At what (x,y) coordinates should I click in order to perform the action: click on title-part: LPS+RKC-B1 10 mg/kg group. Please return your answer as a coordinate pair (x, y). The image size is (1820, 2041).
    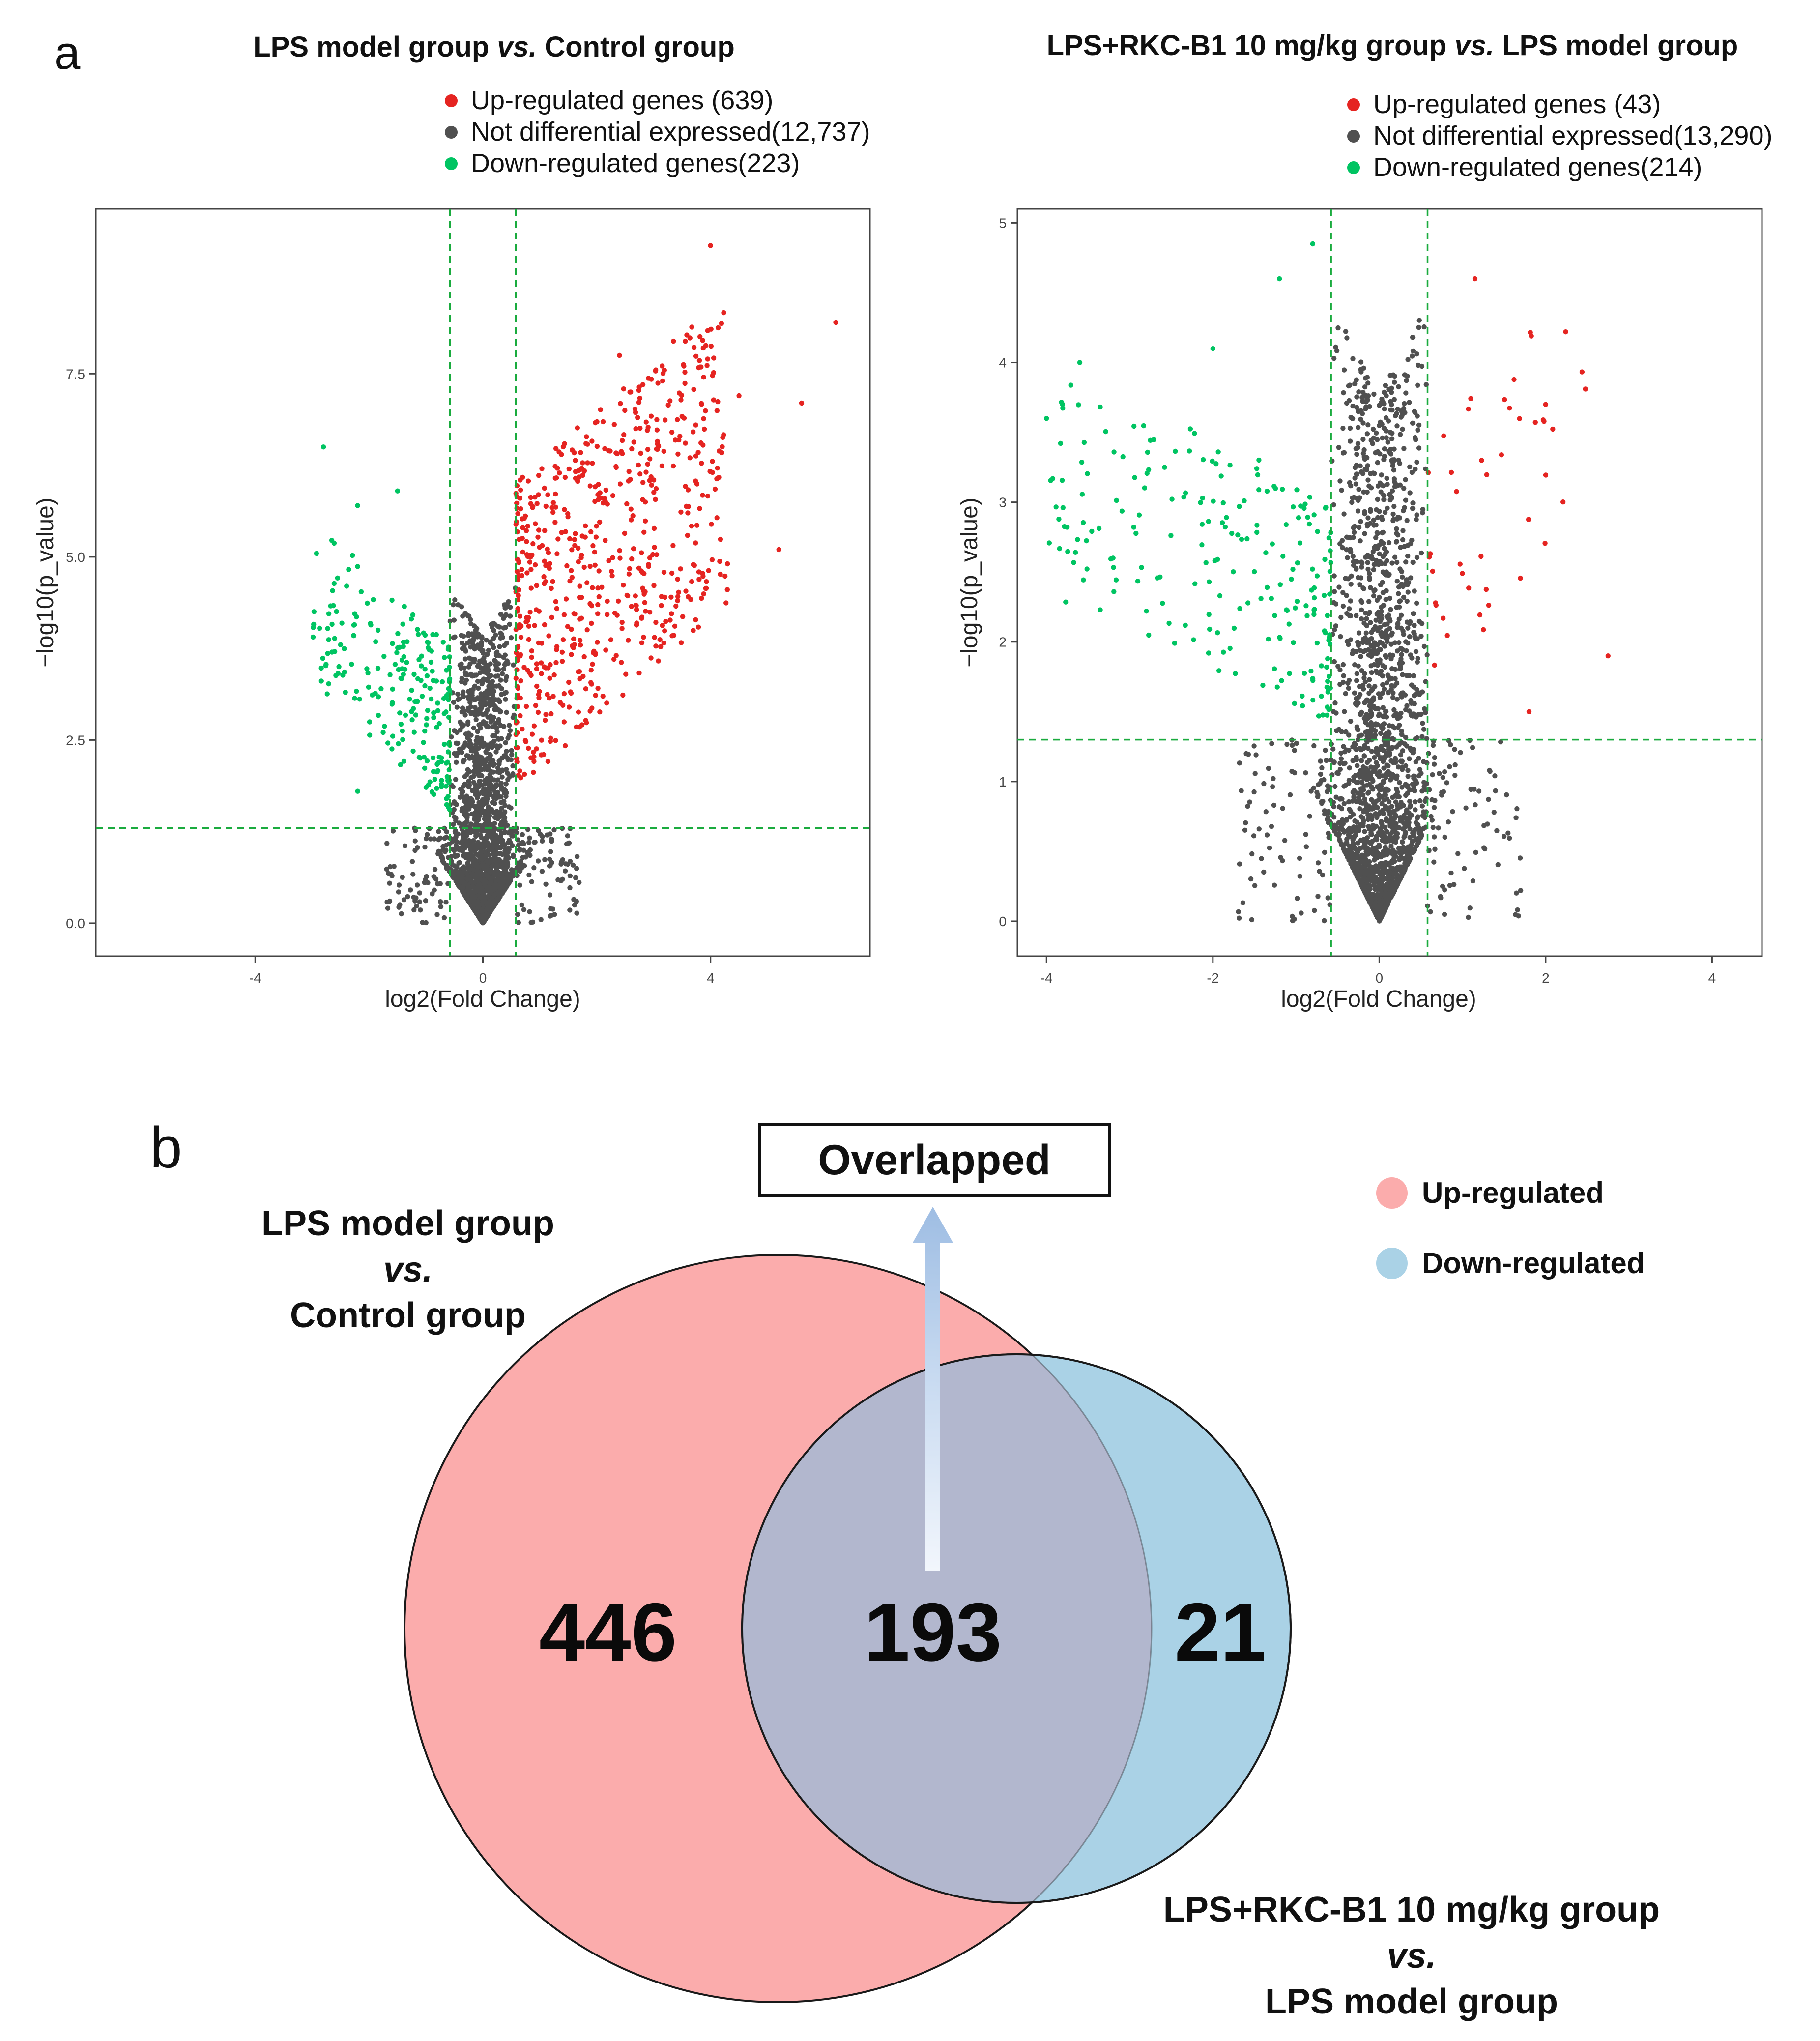
    Looking at the image, I should click on (1251, 45).